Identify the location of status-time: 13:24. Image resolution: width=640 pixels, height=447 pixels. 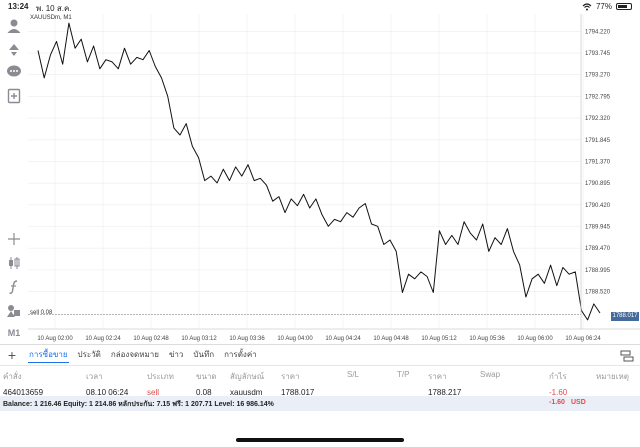
(18, 6).